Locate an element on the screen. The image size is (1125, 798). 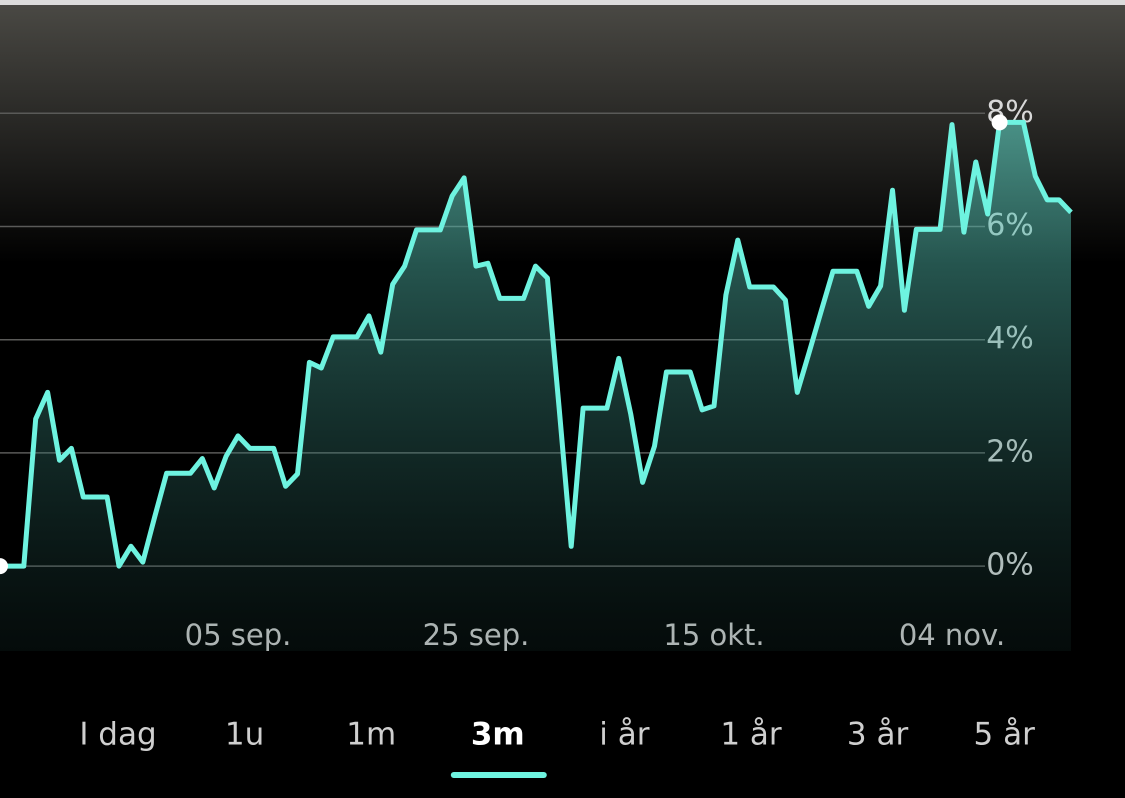
tab: 3m is located at coordinates (498, 735).